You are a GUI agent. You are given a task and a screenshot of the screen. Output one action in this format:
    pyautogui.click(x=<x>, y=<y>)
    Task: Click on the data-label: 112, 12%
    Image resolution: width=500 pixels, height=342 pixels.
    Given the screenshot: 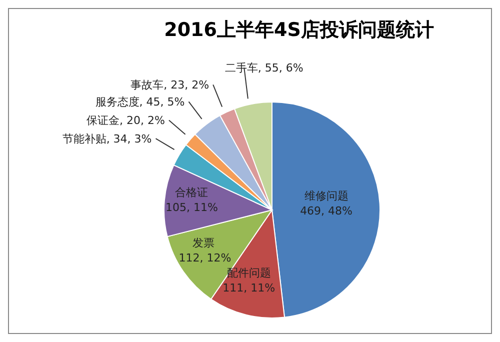 What is the action you would take?
    pyautogui.click(x=205, y=257)
    